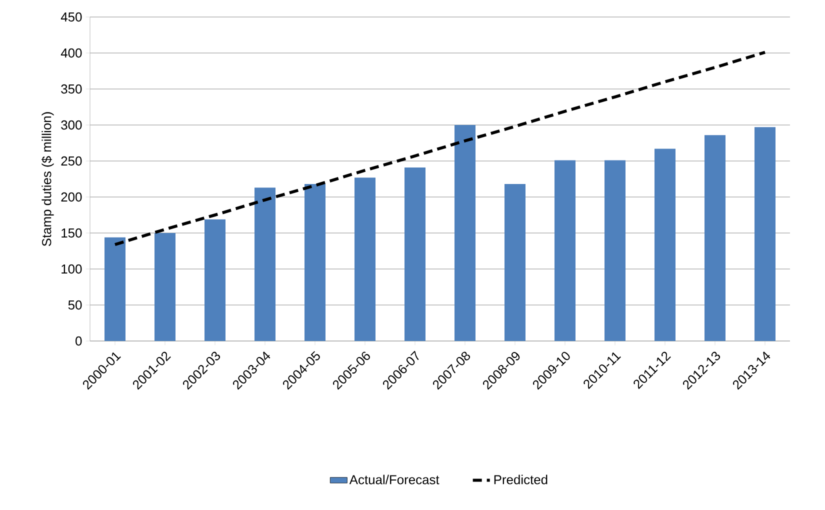 The width and height of the screenshot is (825, 510). Describe the element at coordinates (71, 53) in the screenshot. I see `y-tick-label: 400` at that location.